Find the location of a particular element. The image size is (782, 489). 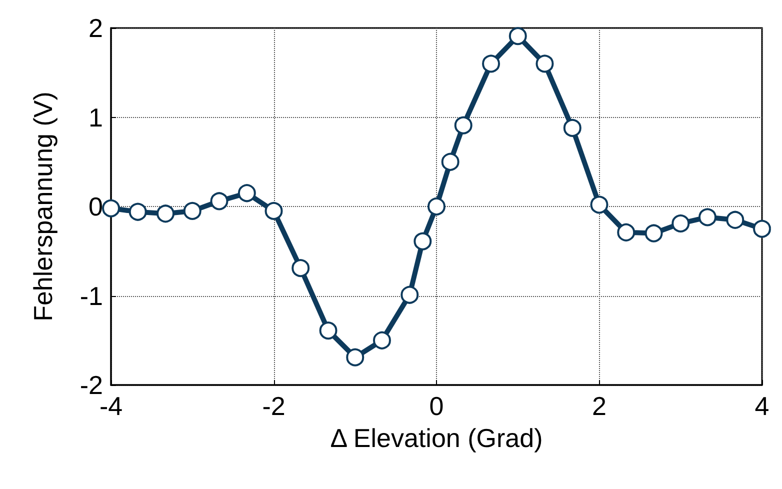

x-tick-label: 0 is located at coordinates (436, 406).